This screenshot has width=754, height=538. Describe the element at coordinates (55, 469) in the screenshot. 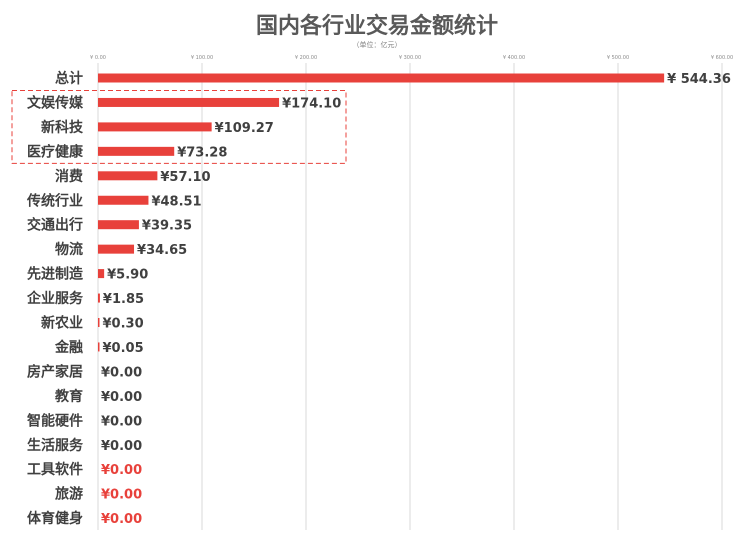

I see `category-label: 工具软件` at that location.